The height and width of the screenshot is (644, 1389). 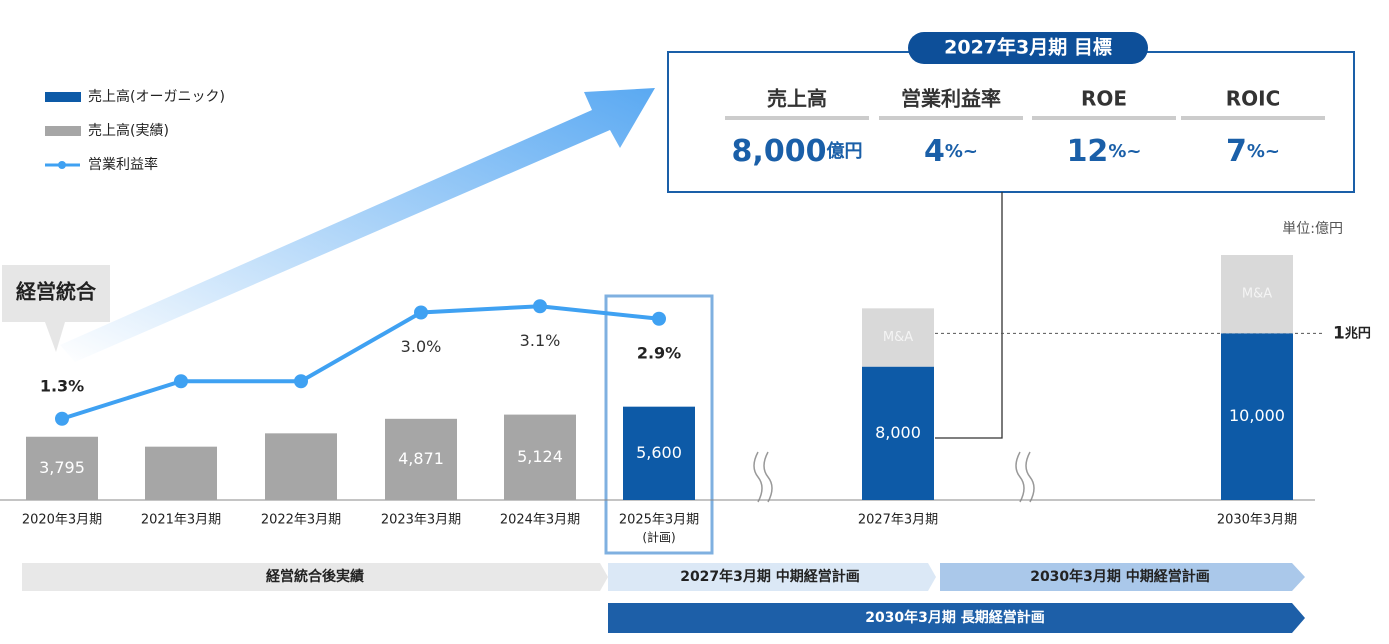 I want to click on bar-value-label: 10,000, so click(x=1257, y=415).